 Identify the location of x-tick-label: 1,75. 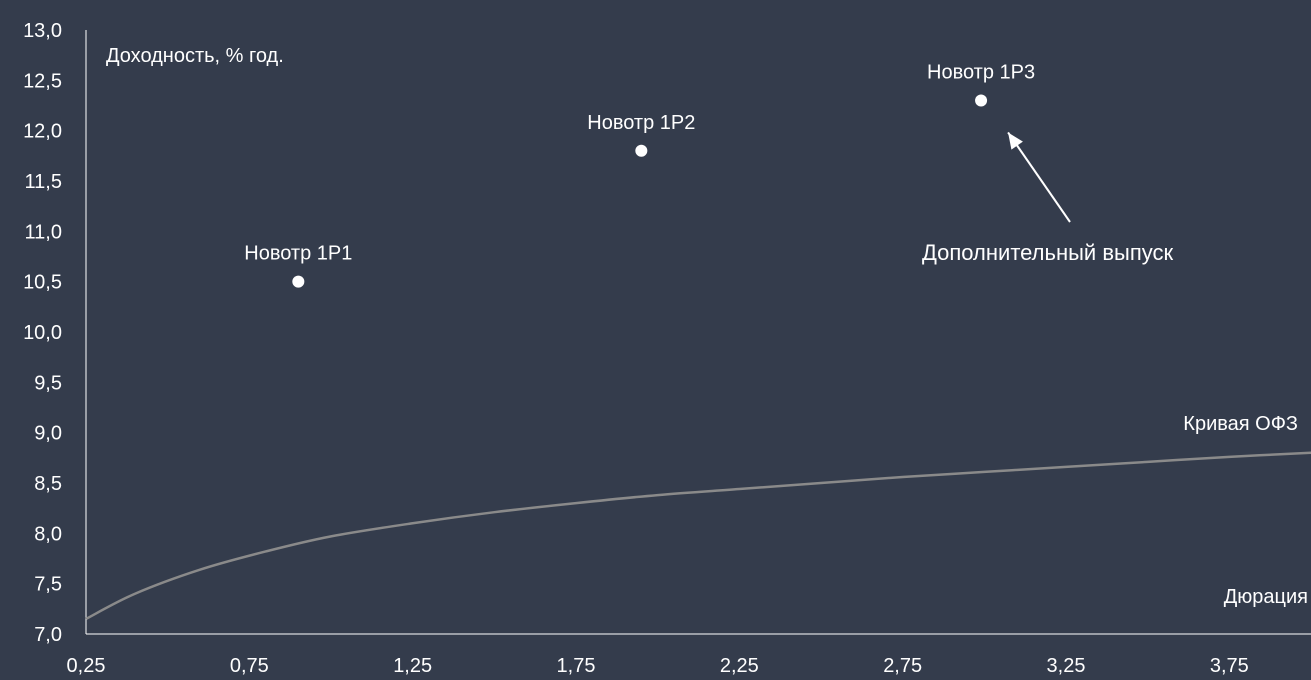
(576, 666).